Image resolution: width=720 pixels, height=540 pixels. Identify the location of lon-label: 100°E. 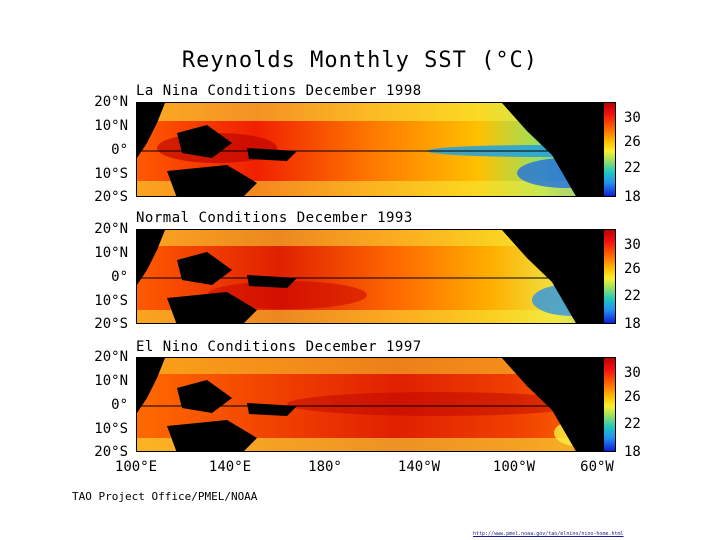
(136, 467).